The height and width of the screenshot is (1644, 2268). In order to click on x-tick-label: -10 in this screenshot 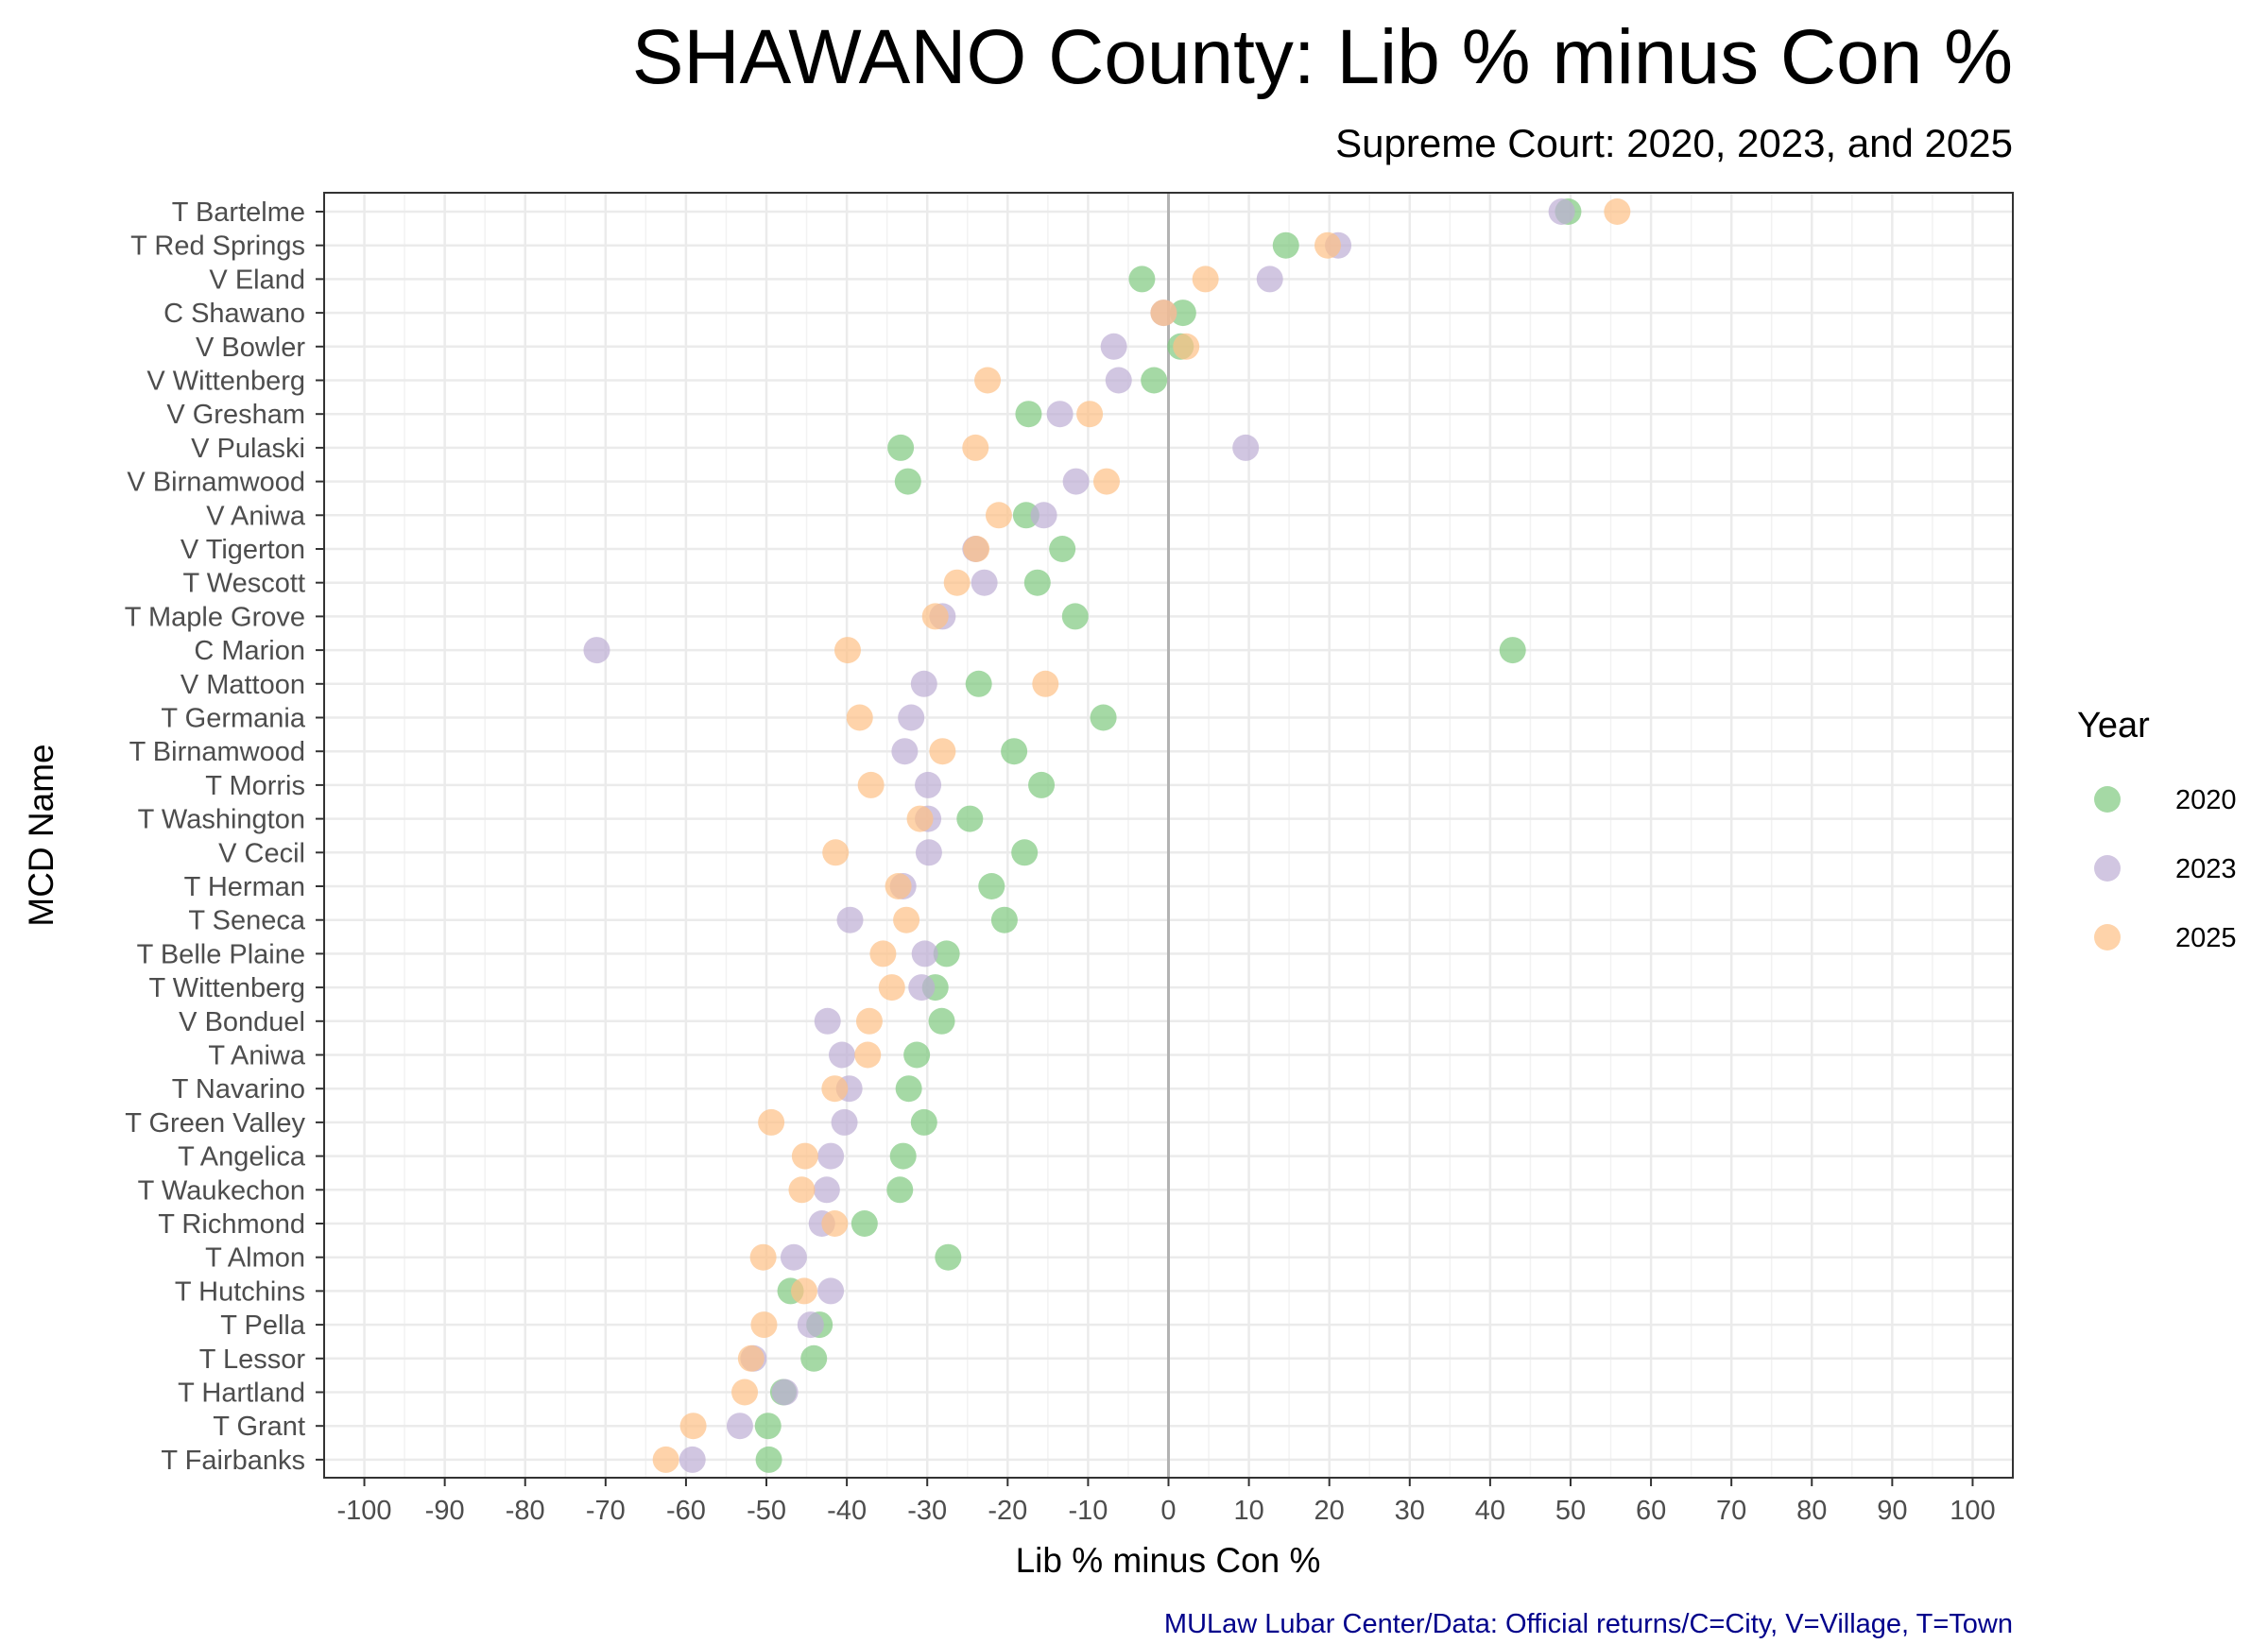, I will do `click(1088, 1511)`.